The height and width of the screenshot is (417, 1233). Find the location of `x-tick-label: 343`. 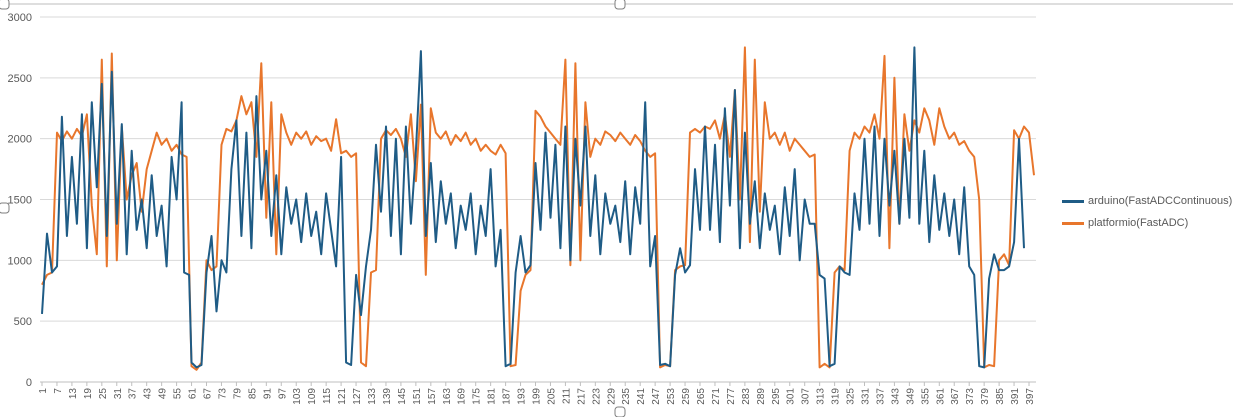

x-tick-label: 343 is located at coordinates (895, 396).